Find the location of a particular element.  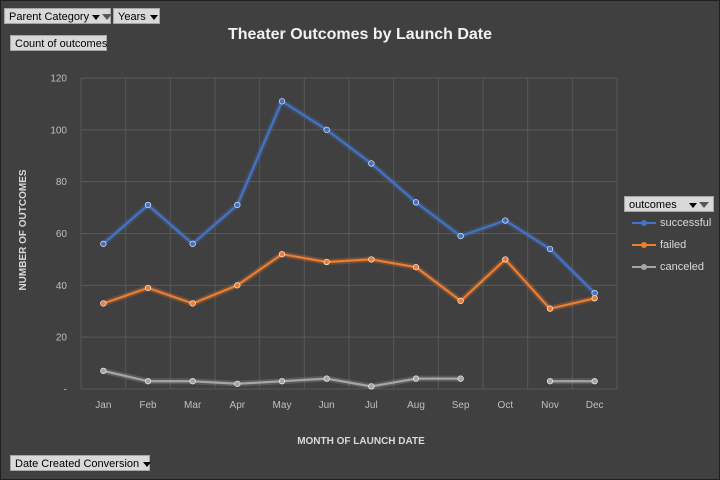

value-field-button: Count of outcomes is located at coordinates (58, 43).